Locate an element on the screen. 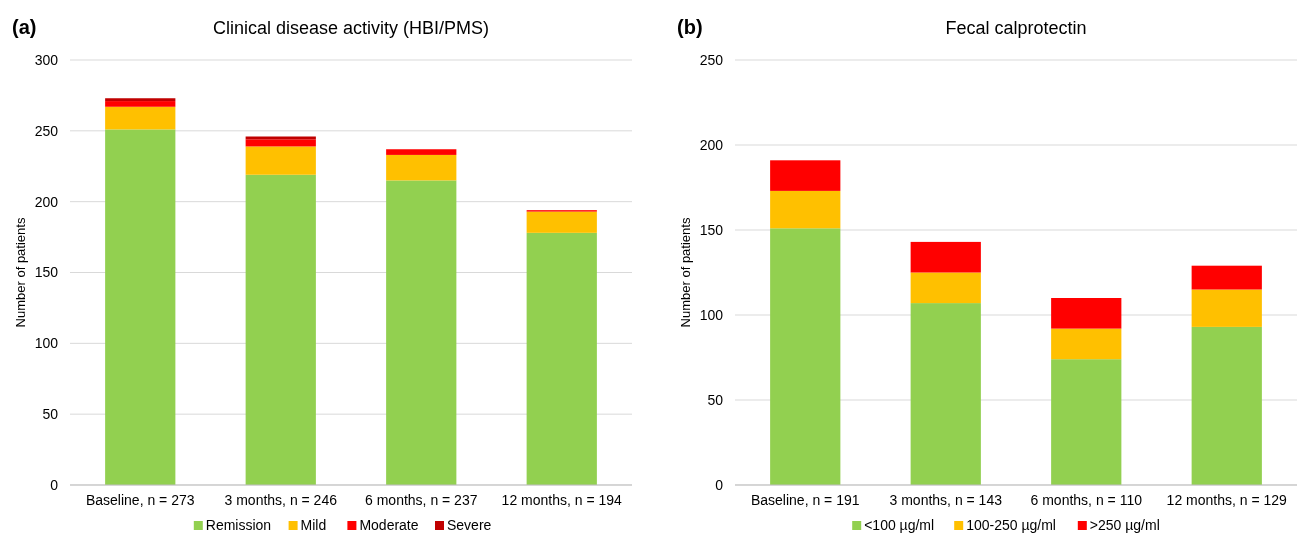 The height and width of the screenshot is (539, 1309). legend-label: Severe is located at coordinates (469, 525).